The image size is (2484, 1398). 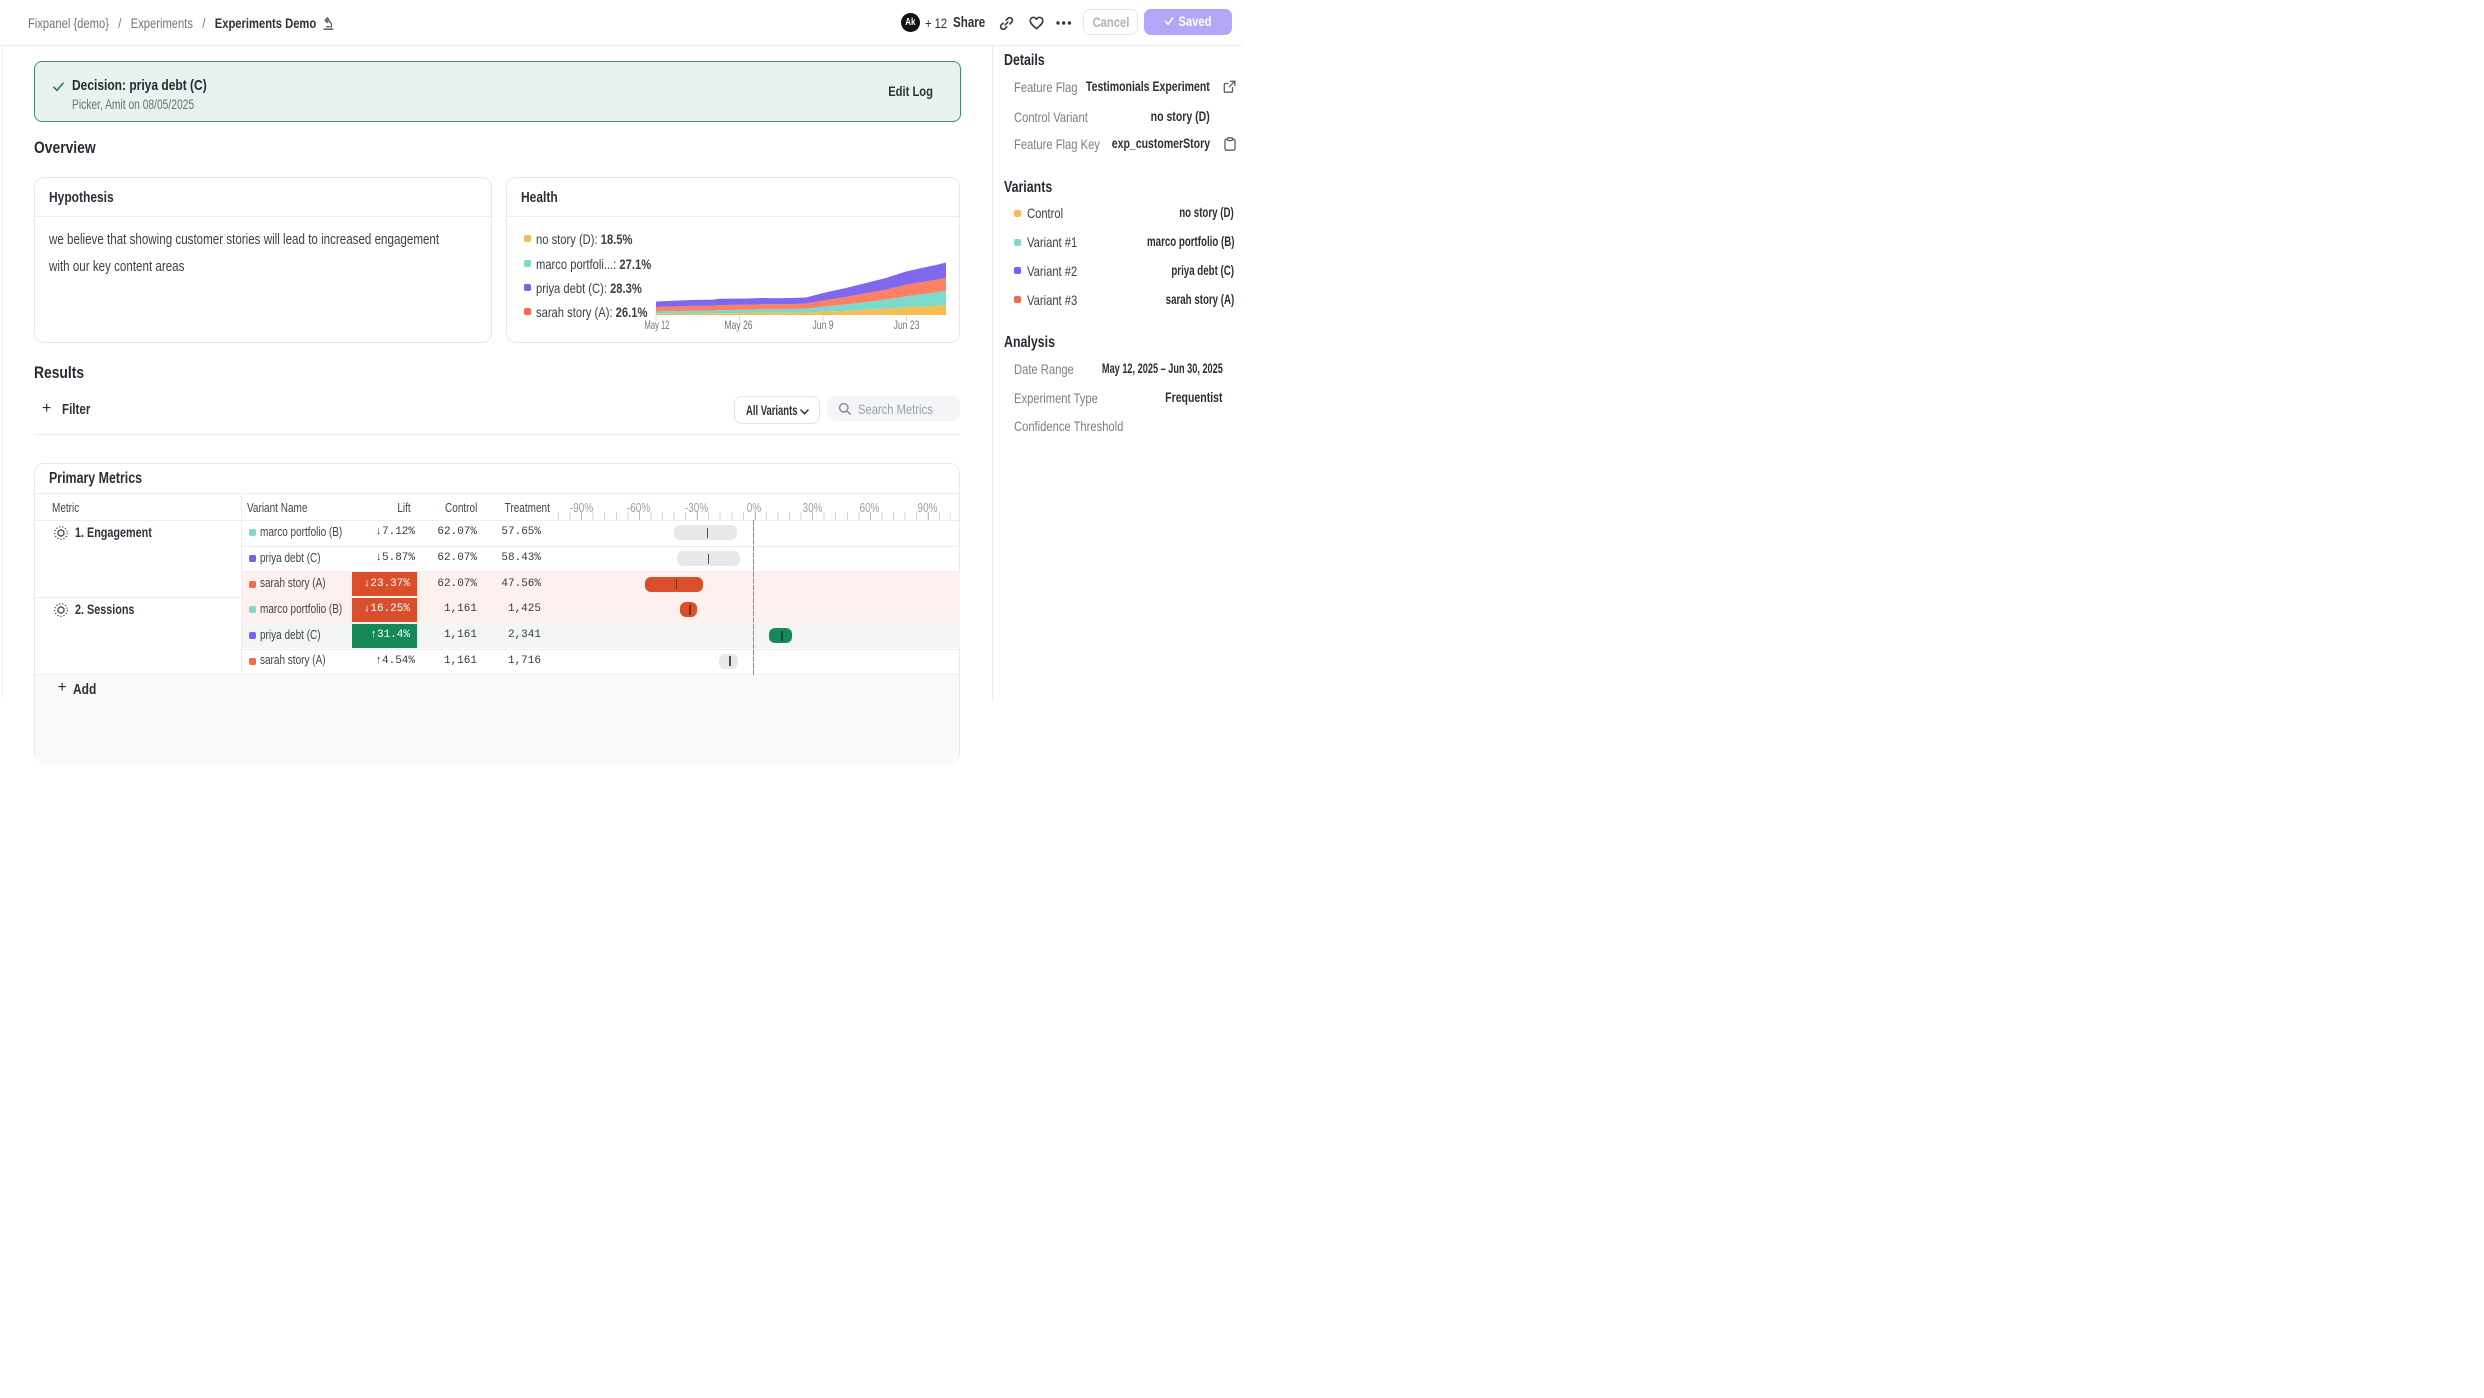 What do you see at coordinates (739, 325) in the screenshot?
I see `svg-text: May 26` at bounding box center [739, 325].